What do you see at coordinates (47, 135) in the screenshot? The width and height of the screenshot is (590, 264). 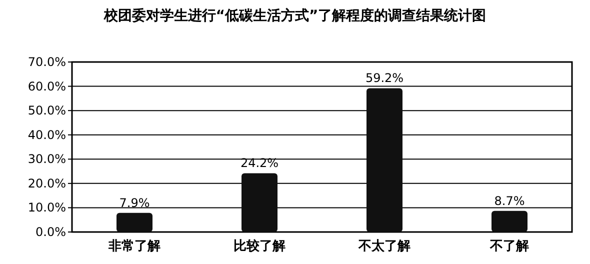 I see `y-tick-label: 40.0%` at bounding box center [47, 135].